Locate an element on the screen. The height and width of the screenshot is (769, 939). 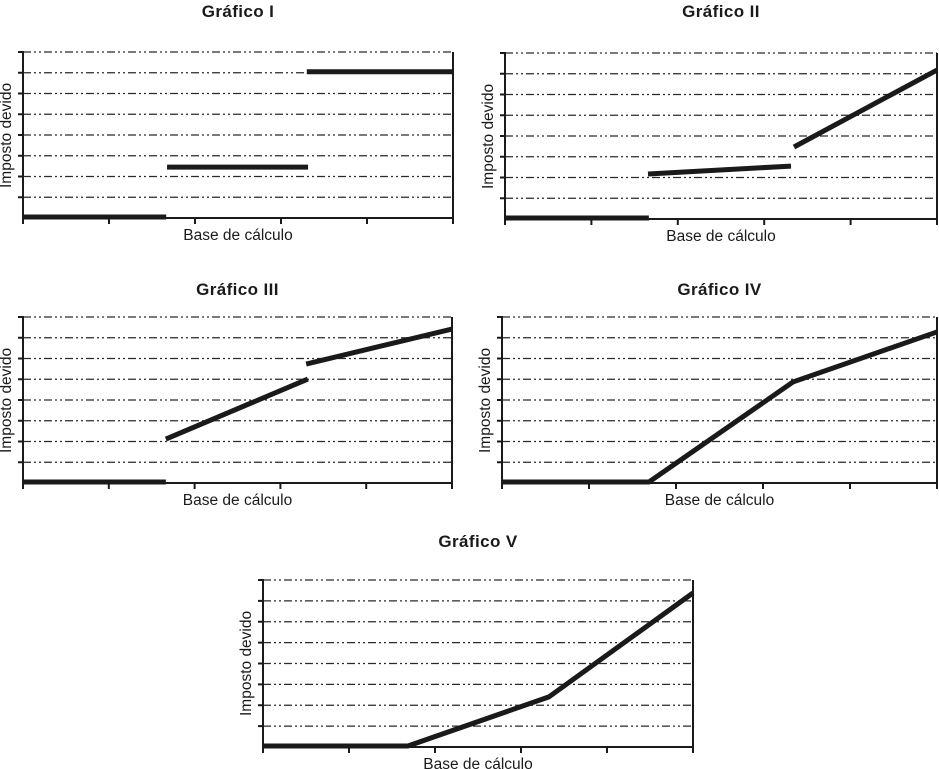
chart-title: Gráfico V is located at coordinates (478, 541).